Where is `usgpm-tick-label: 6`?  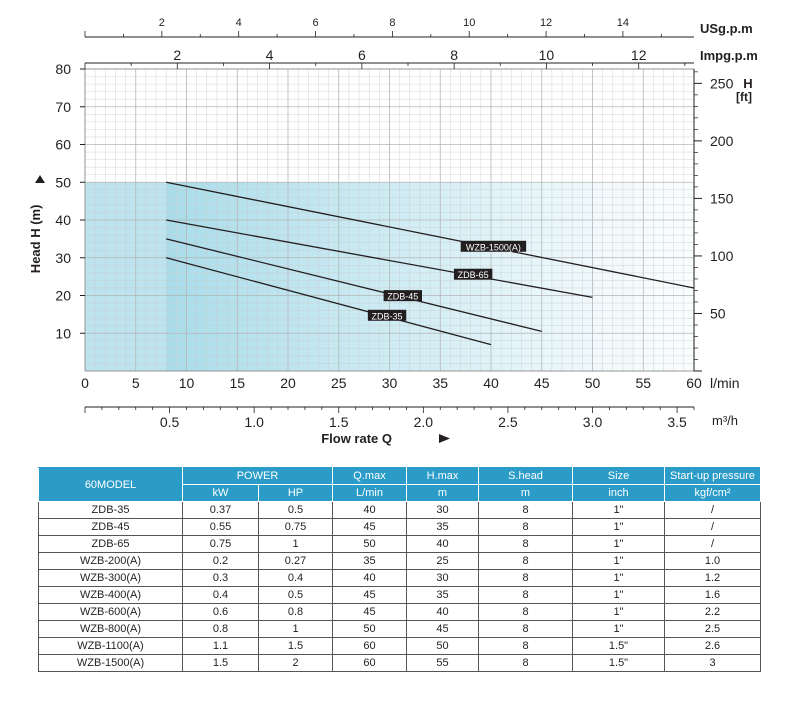 usgpm-tick-label: 6 is located at coordinates (315, 23).